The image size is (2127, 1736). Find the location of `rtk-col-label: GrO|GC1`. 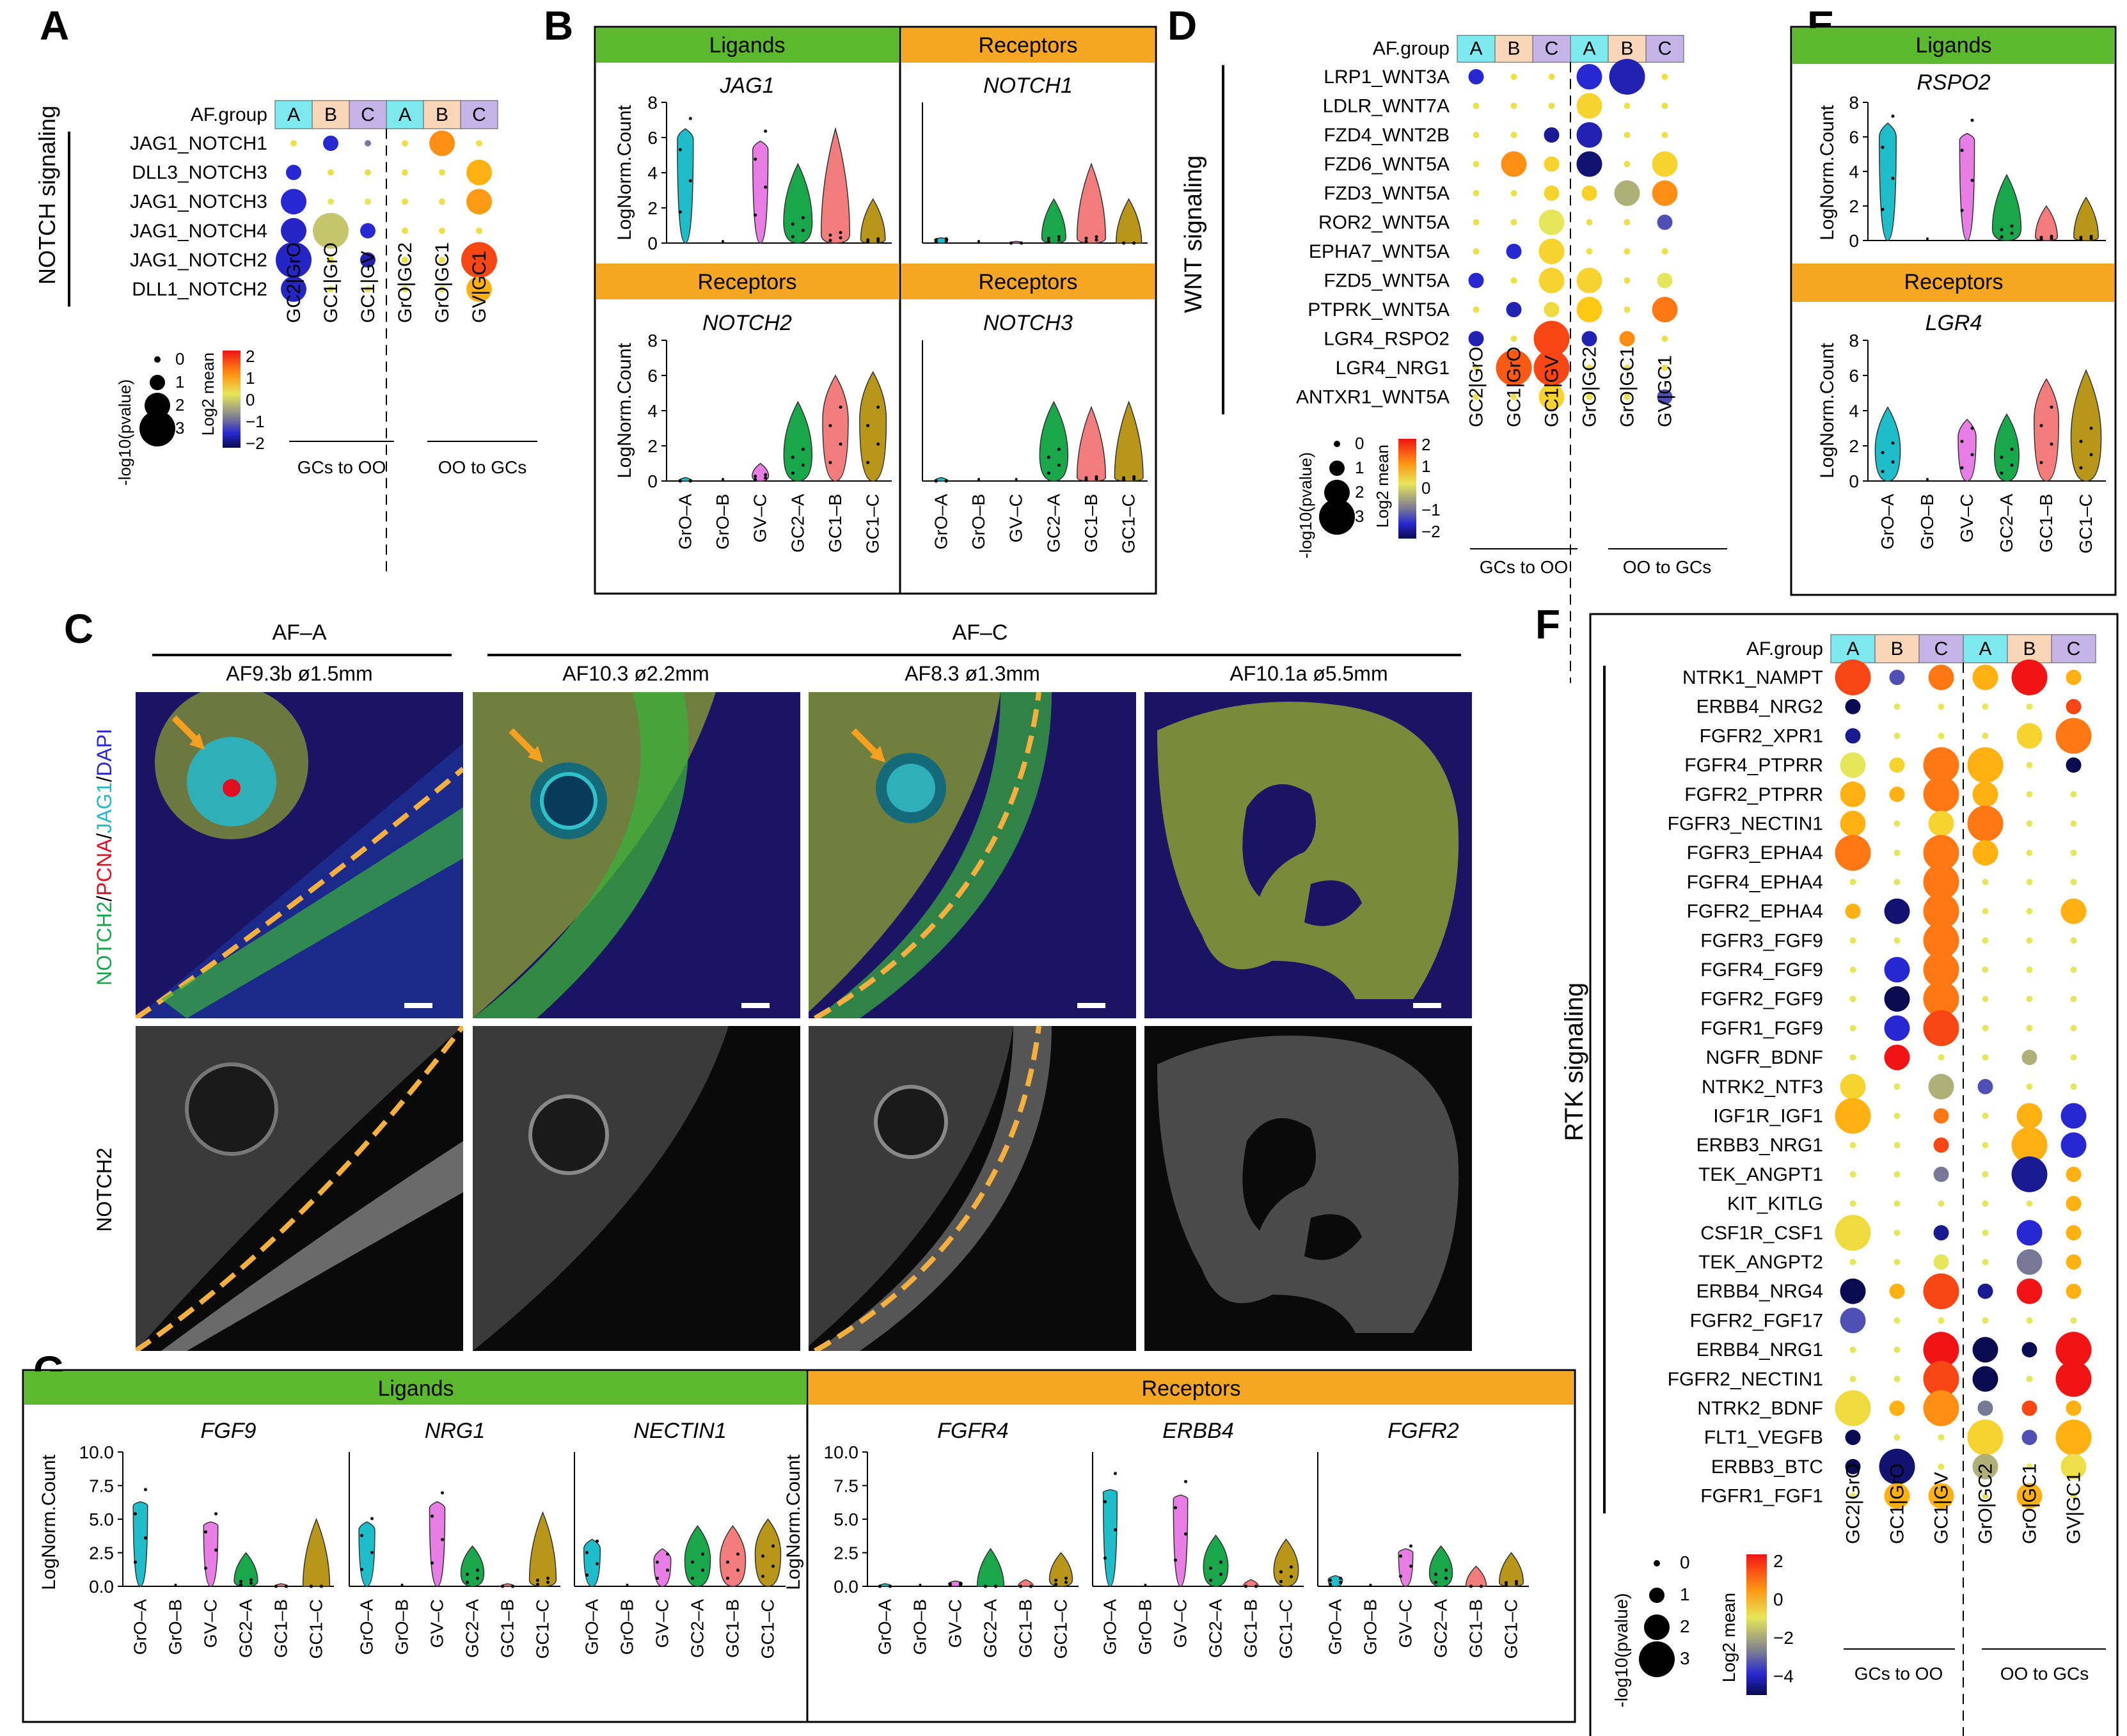

rtk-col-label: GrO|GC1 is located at coordinates (2030, 1504).